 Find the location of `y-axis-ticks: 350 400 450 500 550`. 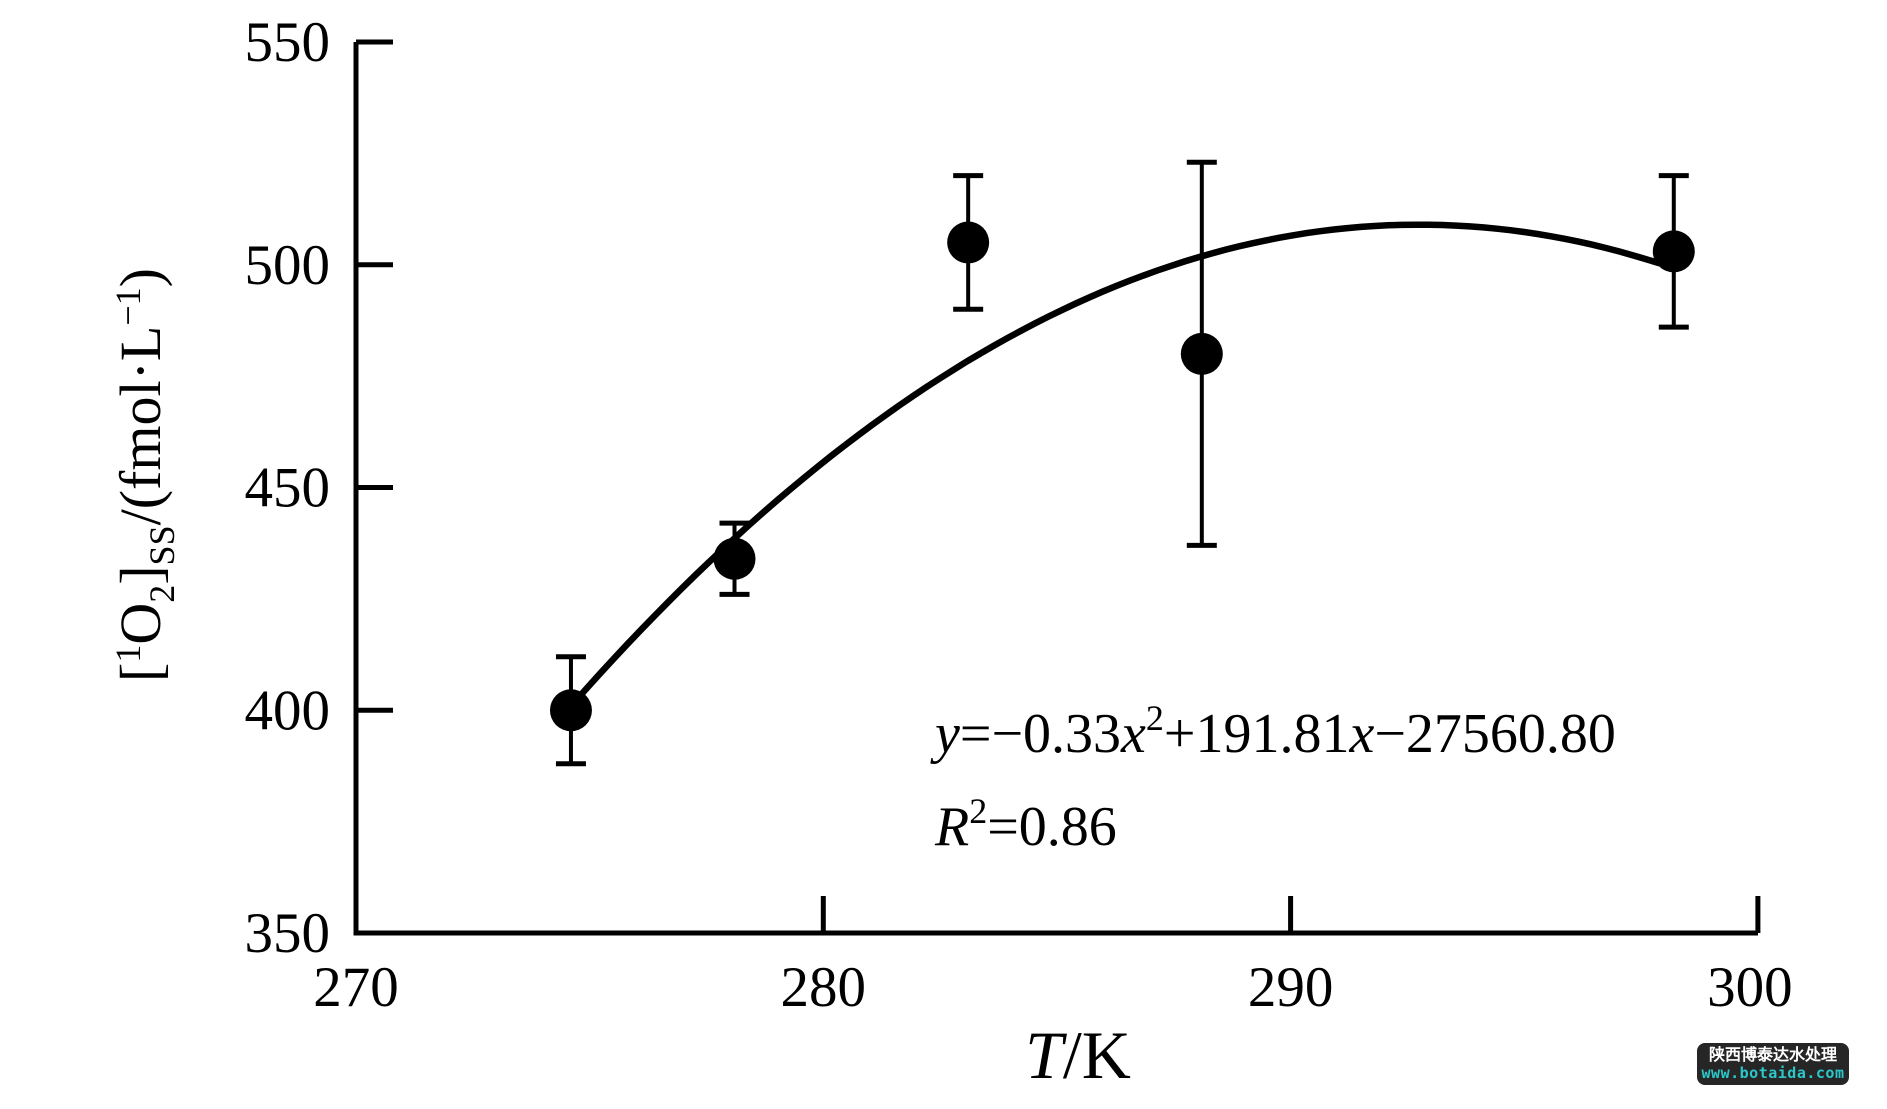

y-axis-ticks: 350 400 450 500 550 is located at coordinates (319, 488).